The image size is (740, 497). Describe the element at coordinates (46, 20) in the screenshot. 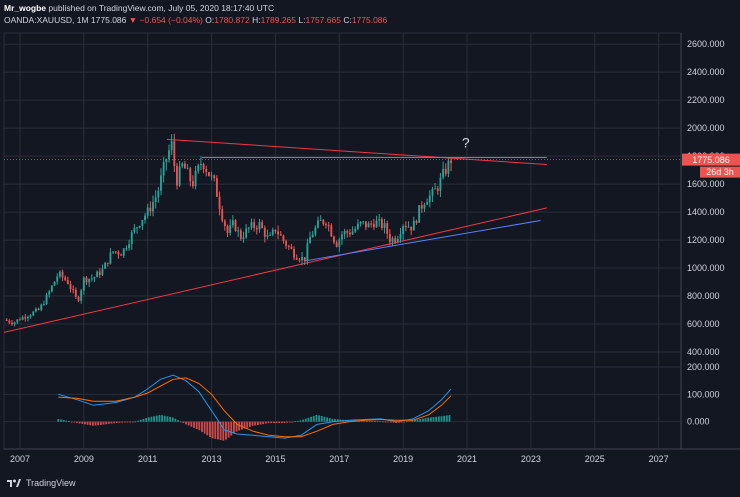

I see `symbol: OANDA:XAUUSD, 1M` at that location.